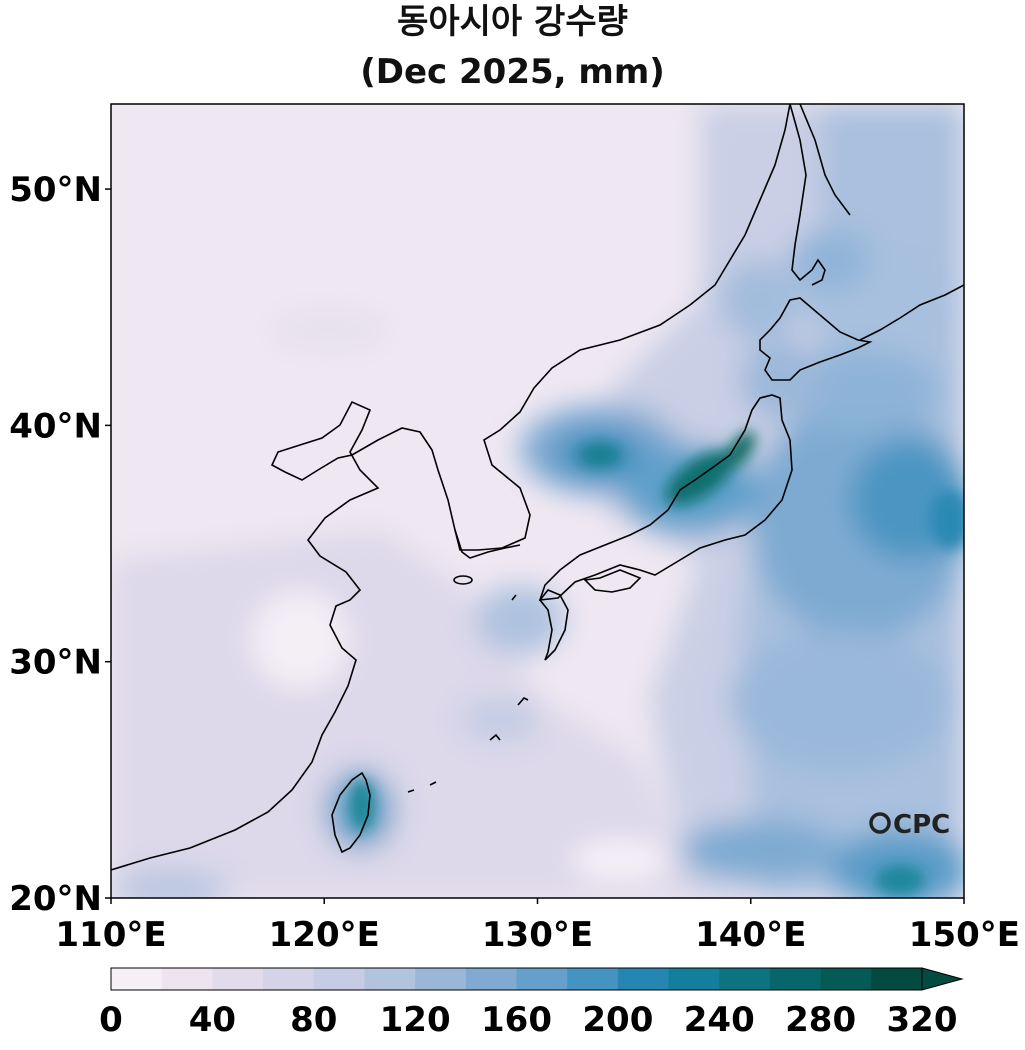 This screenshot has height=1050, width=1025. I want to click on kyushu-coastline, so click(553, 625).